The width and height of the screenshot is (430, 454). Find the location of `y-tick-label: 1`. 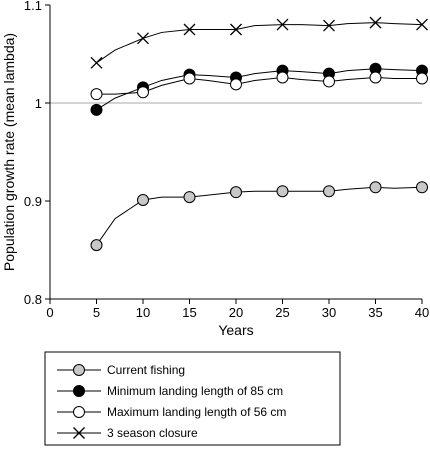

y-tick-label: 1 is located at coordinates (38, 103).